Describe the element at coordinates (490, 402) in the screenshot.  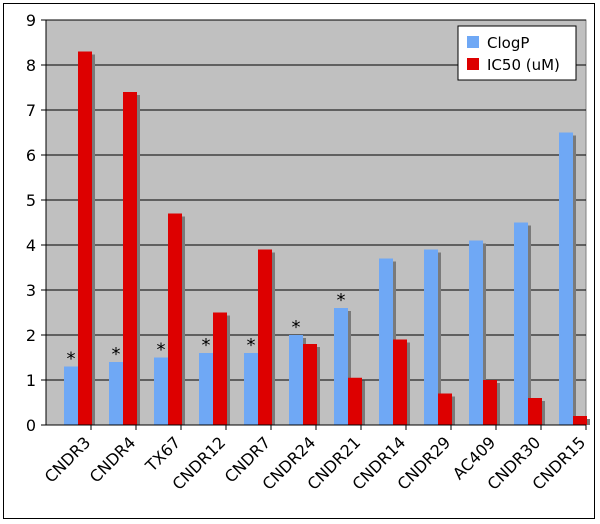
I see `bar-ic50-ac409` at that location.